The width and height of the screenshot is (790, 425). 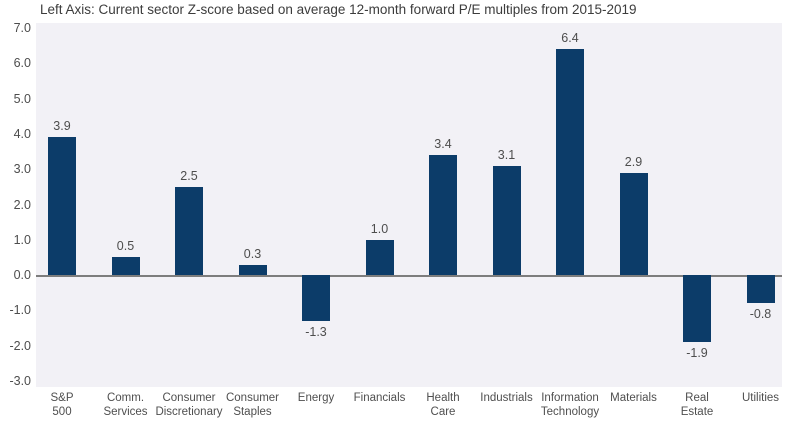 What do you see at coordinates (189, 175) in the screenshot?
I see `bar-value-label: 2.5` at bounding box center [189, 175].